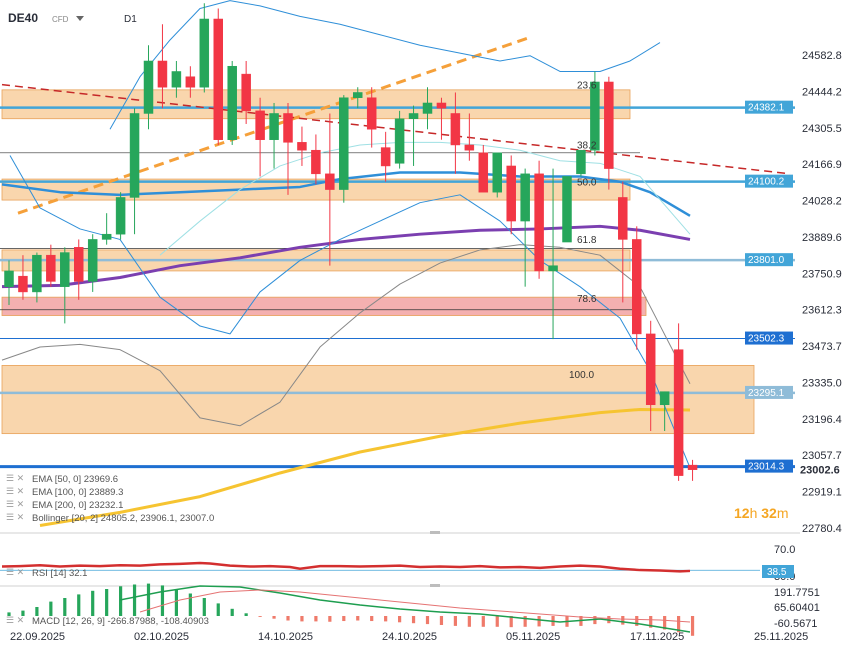 The width and height of the screenshot is (861, 664). I want to click on ema200-legend: ☰ ✕ EMA [200, 0] 23232.1, so click(64, 505).